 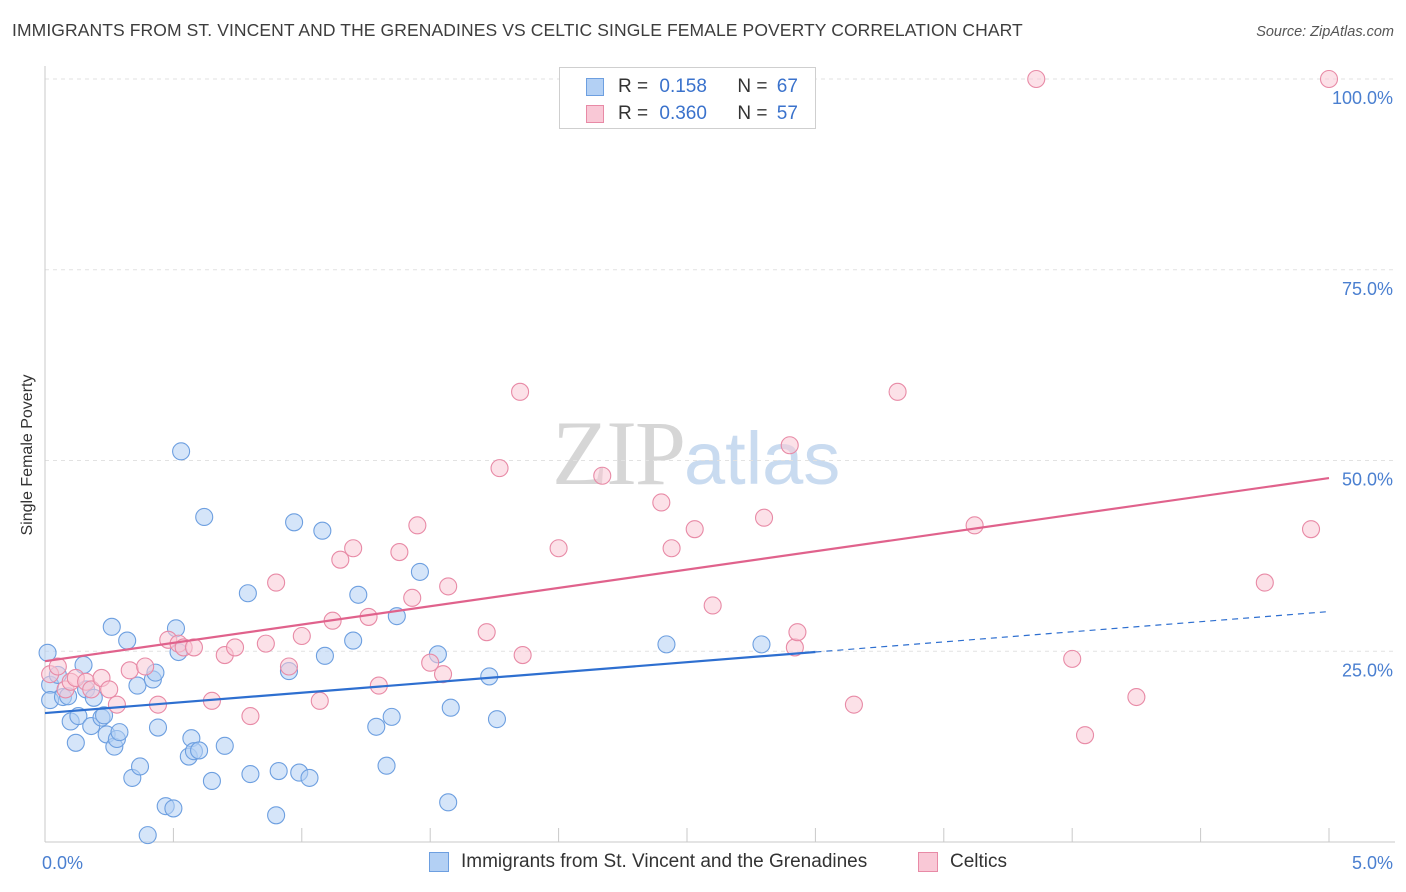 I want to click on r-value: 0.360, so click(x=683, y=113).